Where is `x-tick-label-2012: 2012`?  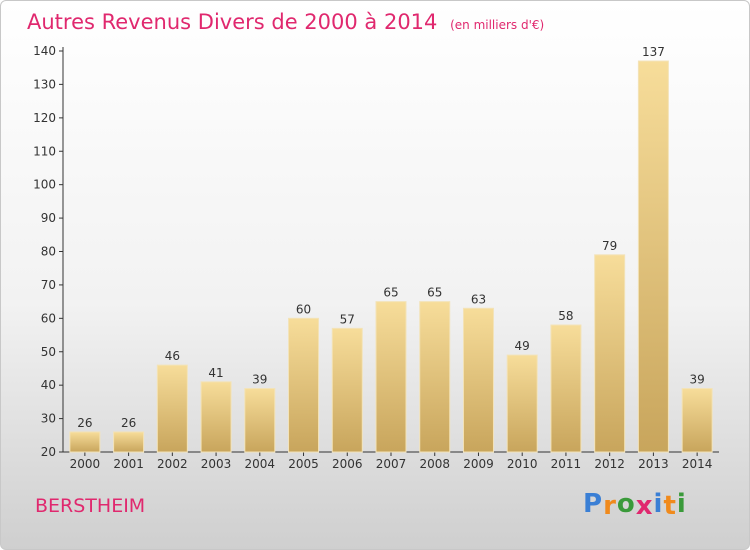 x-tick-label-2012: 2012 is located at coordinates (609, 464).